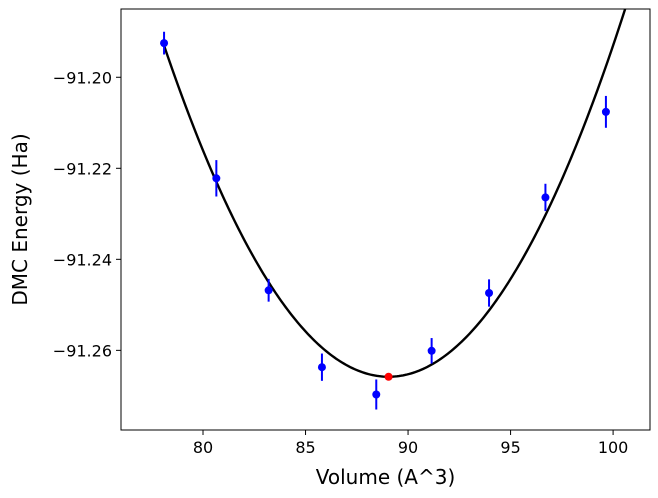  Describe the element at coordinates (613, 447) in the screenshot. I see `x-tick-label: 100` at that location.